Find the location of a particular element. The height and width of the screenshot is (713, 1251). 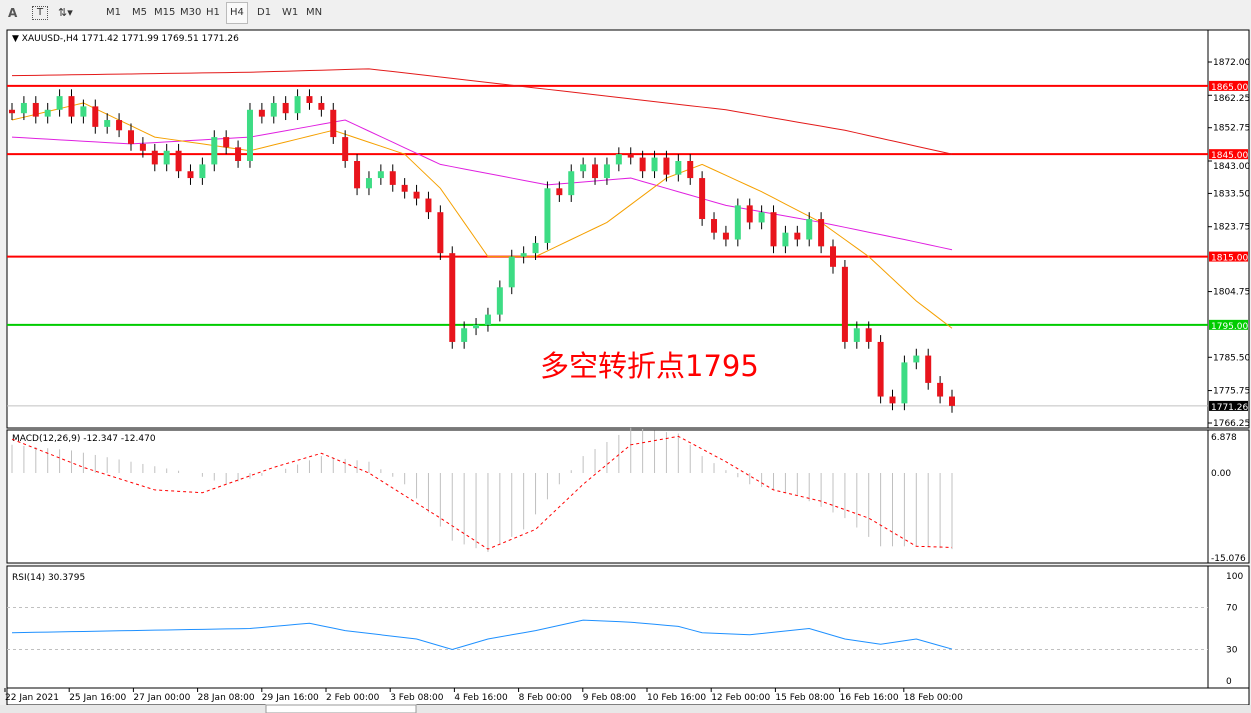

timeframe-h4: H4 is located at coordinates (237, 13).